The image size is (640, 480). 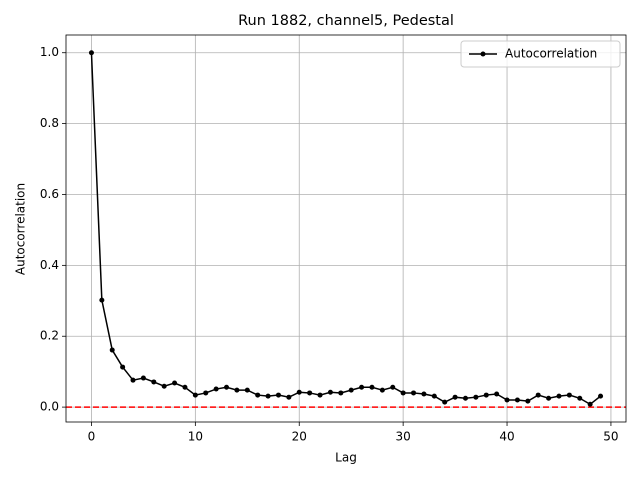 I want to click on x-tick-label: 10, so click(x=195, y=437).